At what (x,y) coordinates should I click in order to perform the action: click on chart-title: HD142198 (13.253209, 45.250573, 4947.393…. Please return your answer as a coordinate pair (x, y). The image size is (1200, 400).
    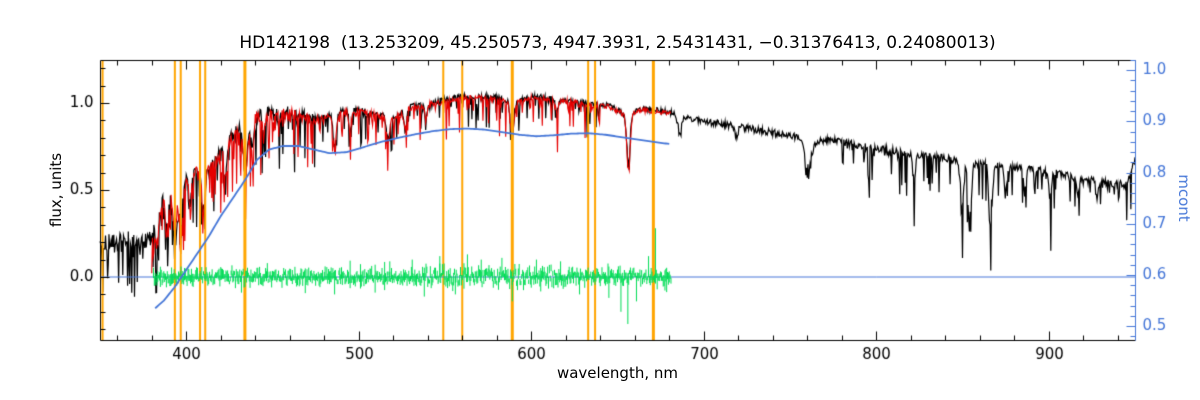
    Looking at the image, I should click on (617, 43).